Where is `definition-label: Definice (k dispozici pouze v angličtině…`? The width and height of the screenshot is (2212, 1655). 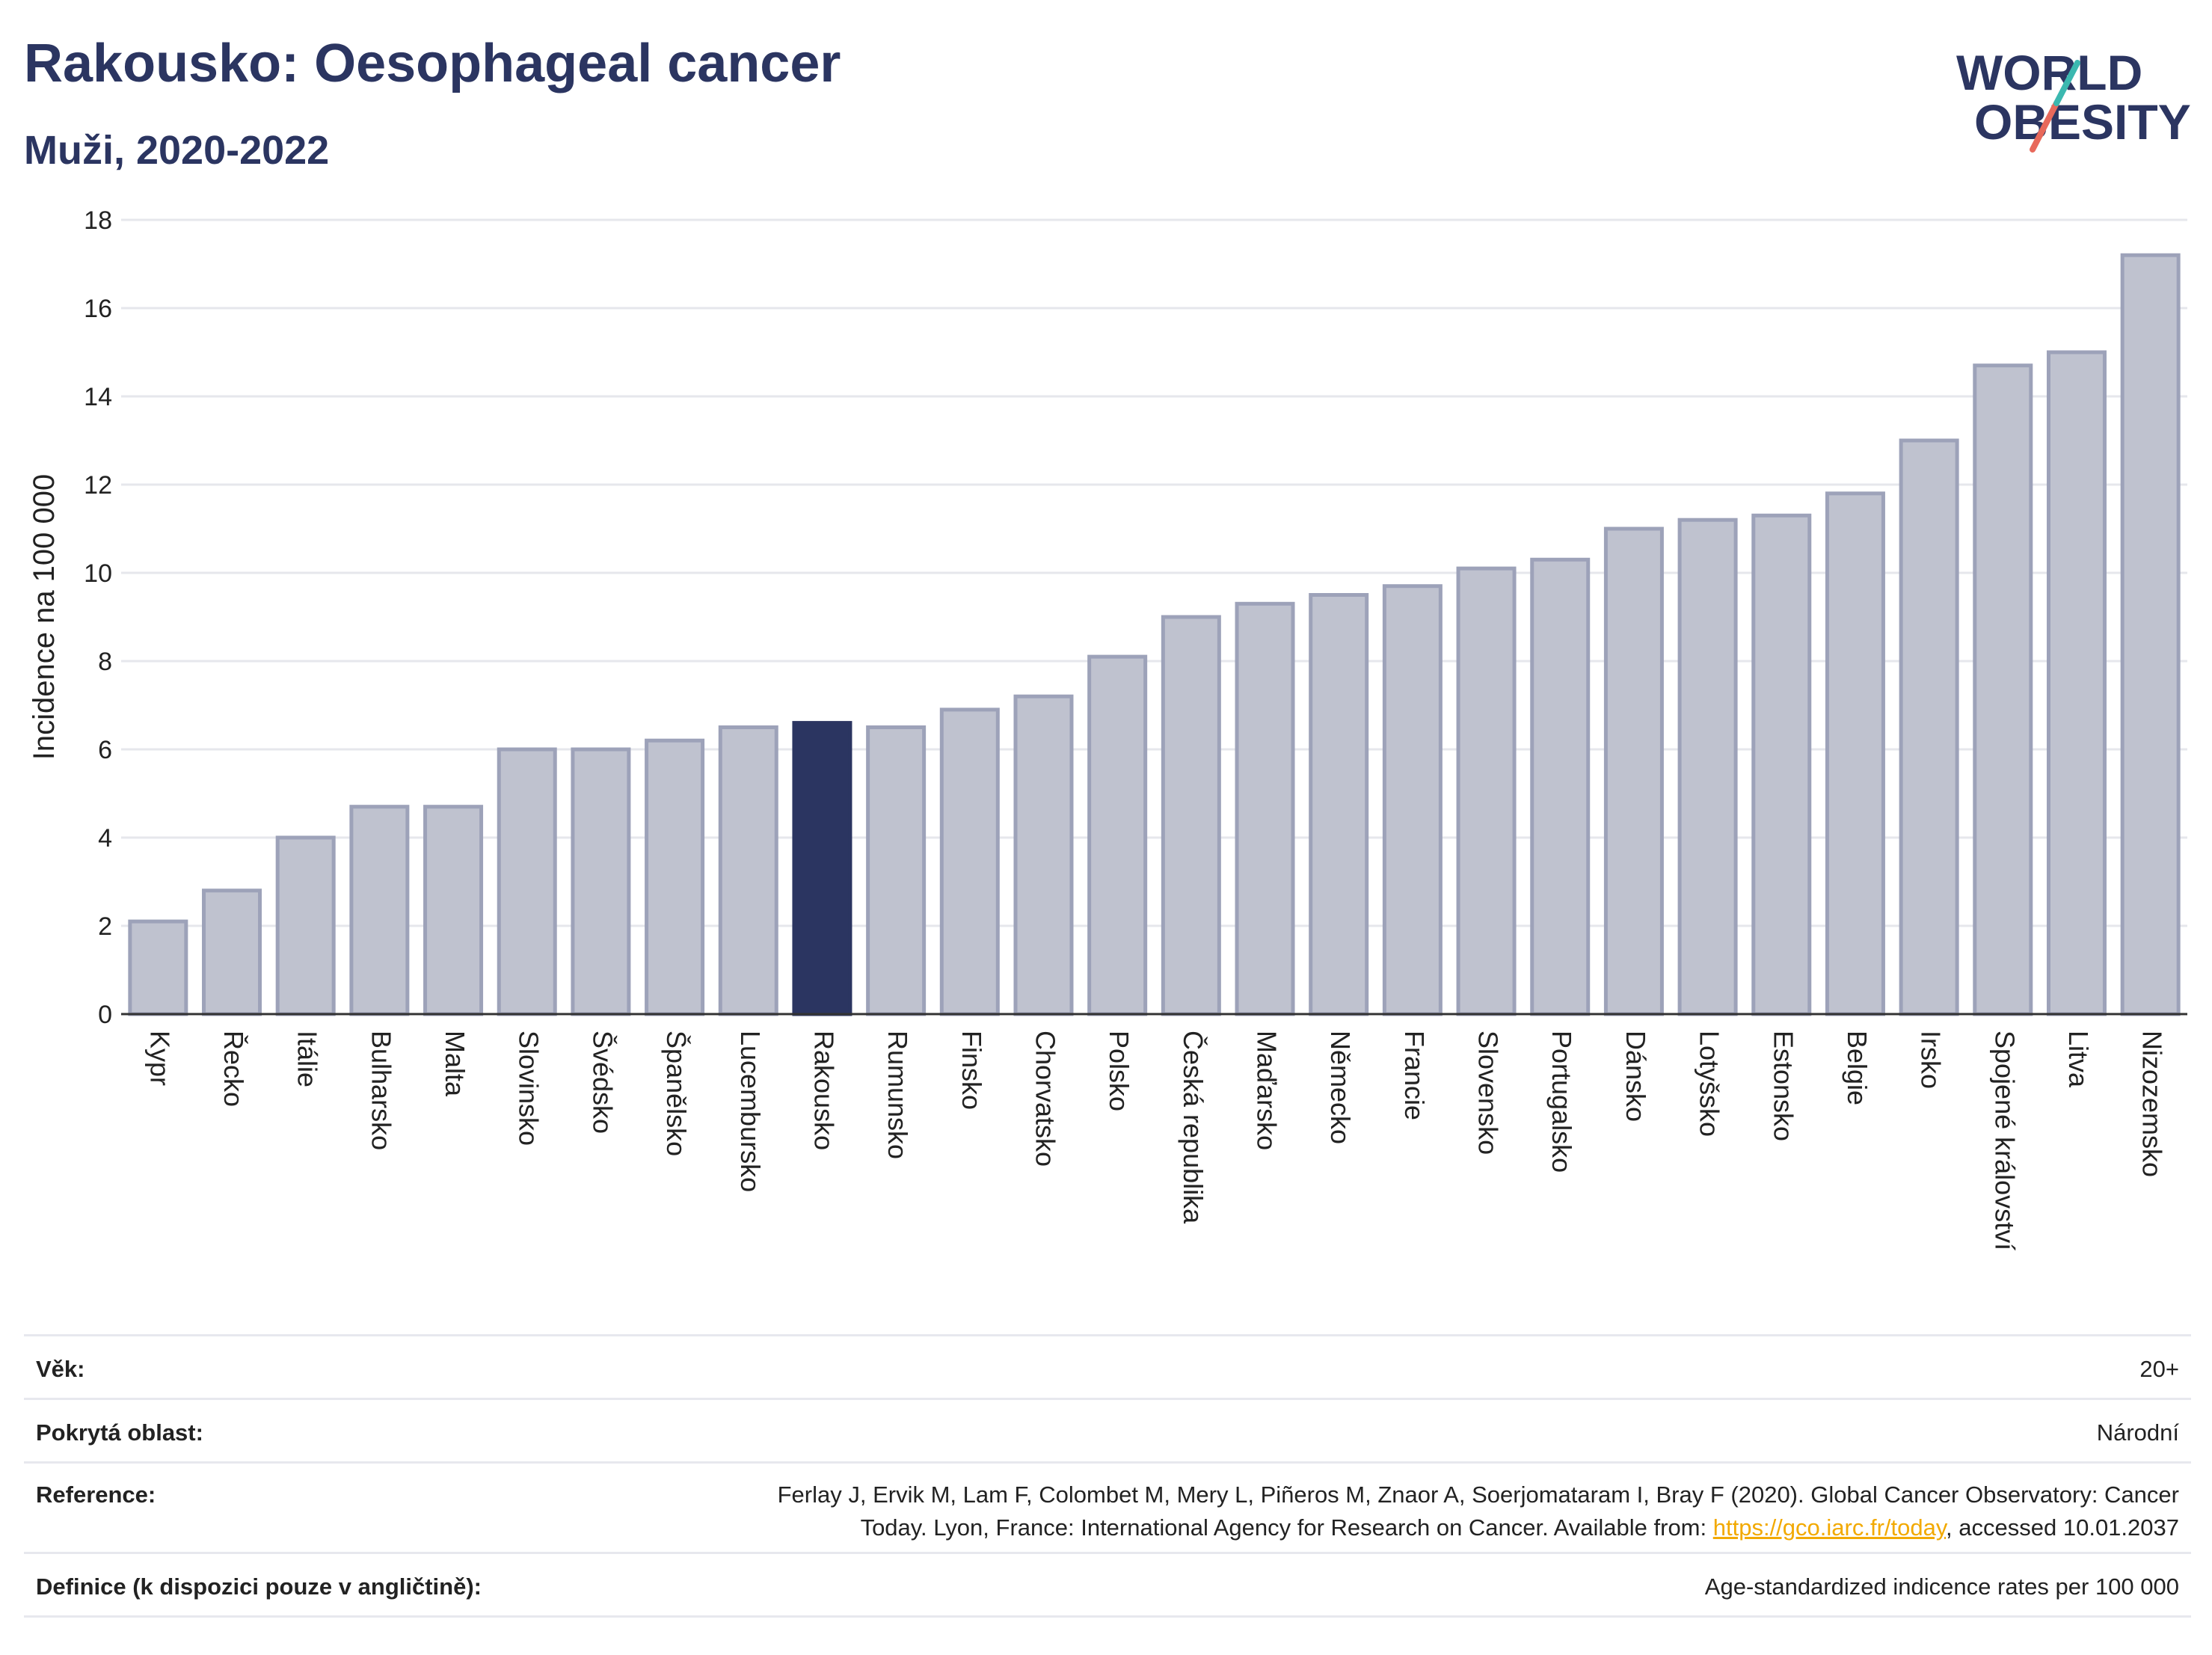 definition-label: Definice (k dispozici pouze v angličtině… is located at coordinates (259, 1586).